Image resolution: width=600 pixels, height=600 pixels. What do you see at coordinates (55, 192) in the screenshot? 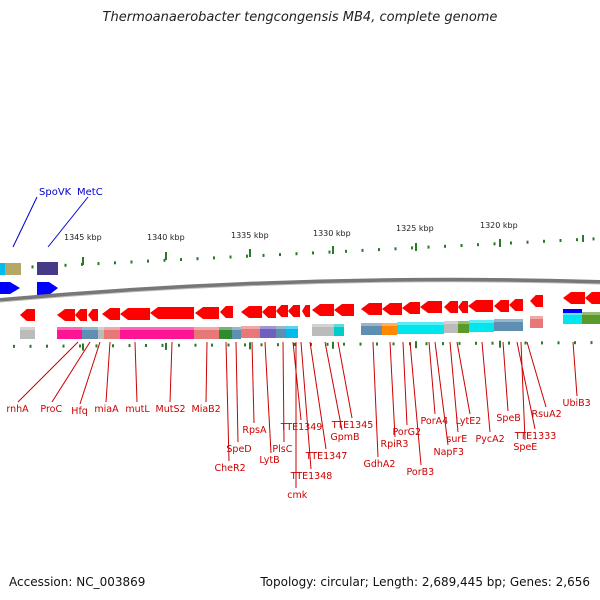
I see `gene-label-spovk: SpoVK` at bounding box center [55, 192].